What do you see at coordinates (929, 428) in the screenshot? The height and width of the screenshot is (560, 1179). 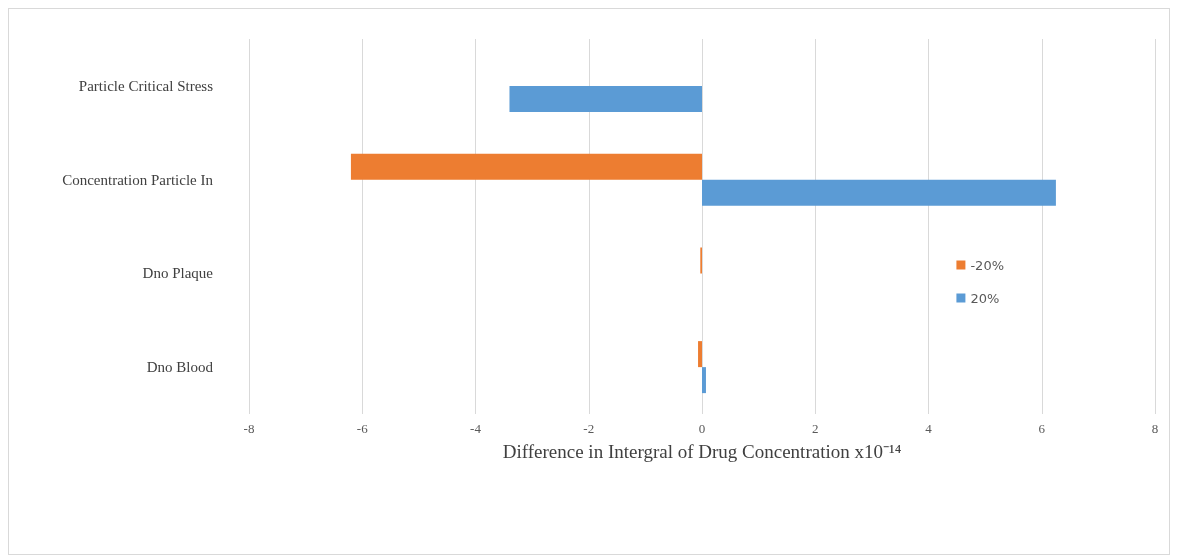 I see `x-tick-label: 4` at bounding box center [929, 428].